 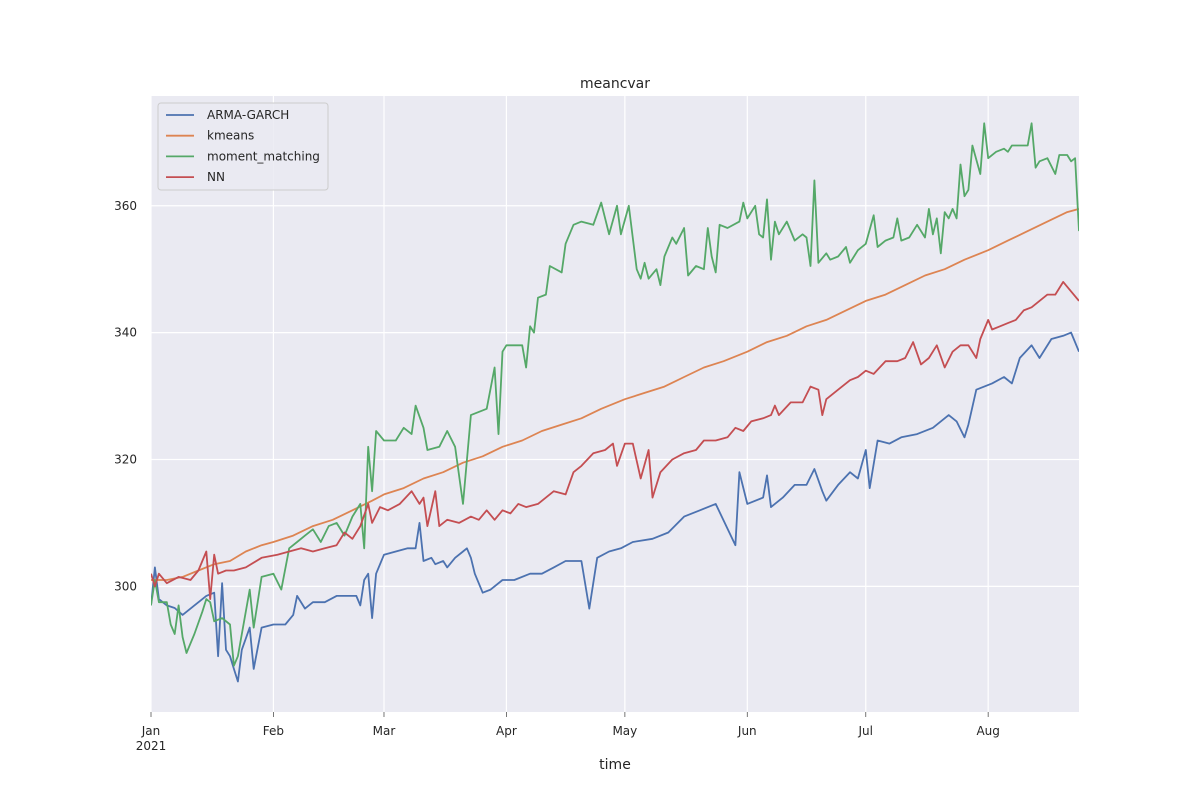 What do you see at coordinates (506, 731) in the screenshot?
I see `x-tick-label: Apr` at bounding box center [506, 731].